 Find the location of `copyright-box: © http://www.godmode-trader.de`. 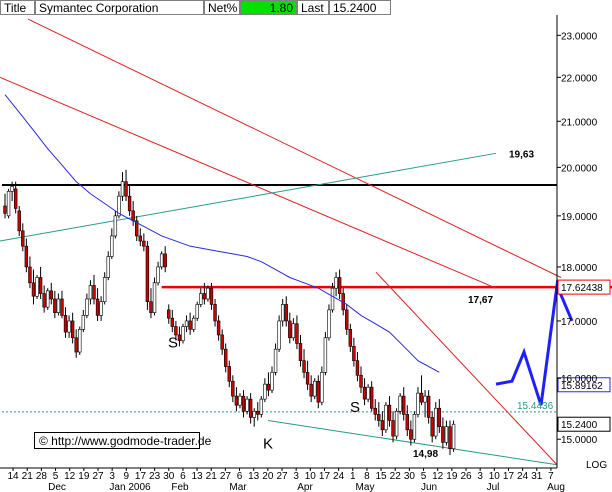

copyright-box: © http://www.godmode-trader.de is located at coordinates (122, 440).